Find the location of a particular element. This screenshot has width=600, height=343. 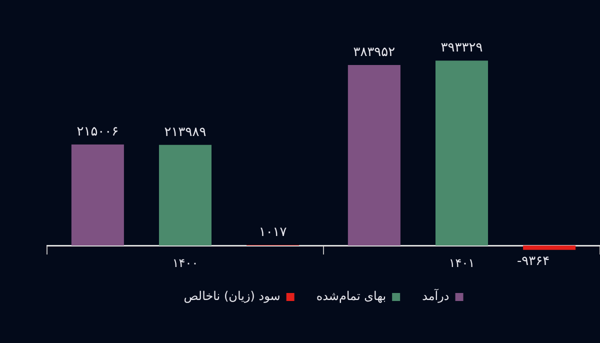

data-label: ۲۱۵۰۰۶ is located at coordinates (97, 132).